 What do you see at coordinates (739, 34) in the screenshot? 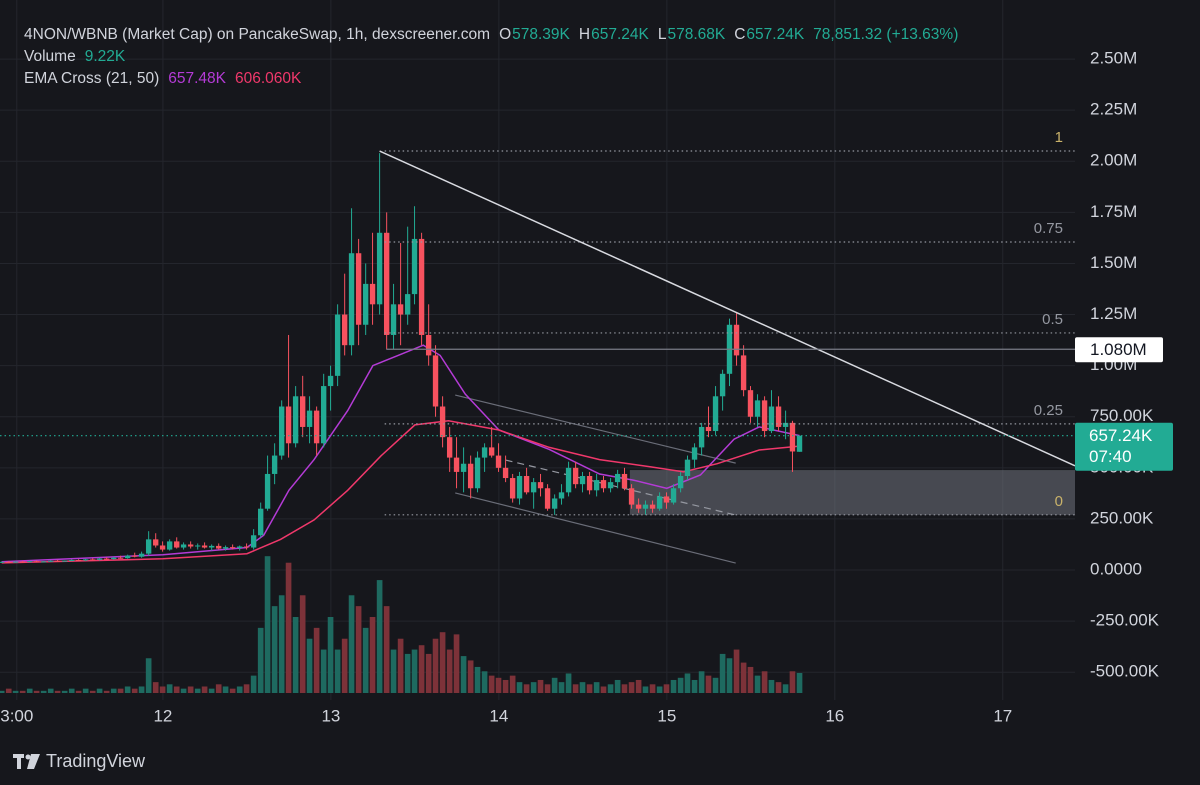
I see `legend-key: C` at bounding box center [739, 34].